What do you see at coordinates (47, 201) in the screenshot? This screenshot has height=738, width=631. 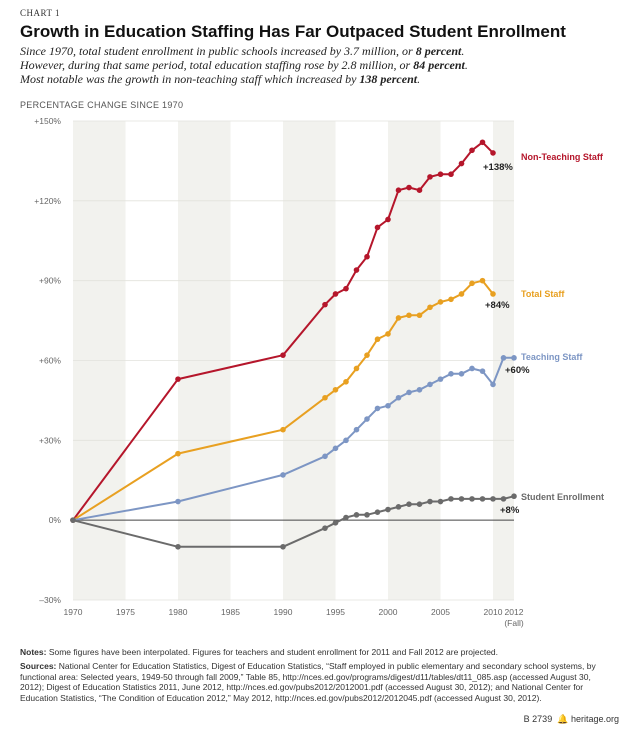 I see `y-tick-label: +120%` at bounding box center [47, 201].